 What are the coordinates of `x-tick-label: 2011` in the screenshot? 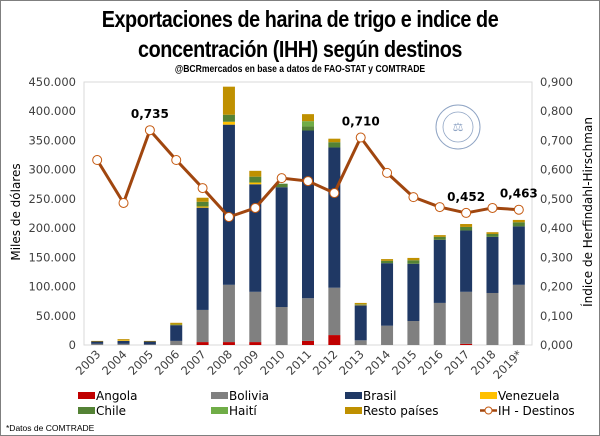 It's located at (299, 362).